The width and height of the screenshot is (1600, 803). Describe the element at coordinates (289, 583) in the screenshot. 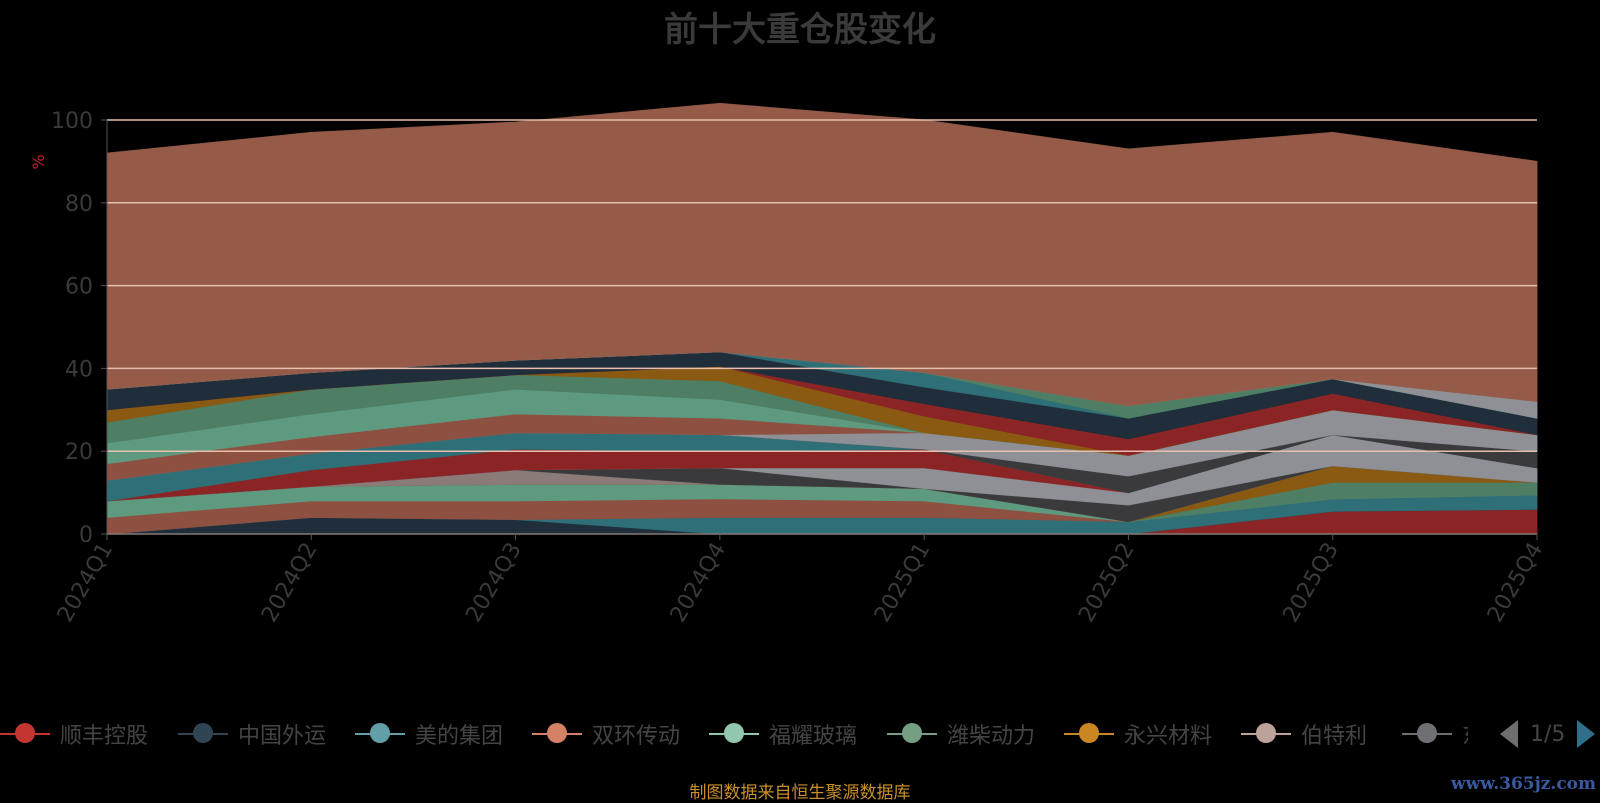

I see `x-tick-label: 2024Q2` at that location.